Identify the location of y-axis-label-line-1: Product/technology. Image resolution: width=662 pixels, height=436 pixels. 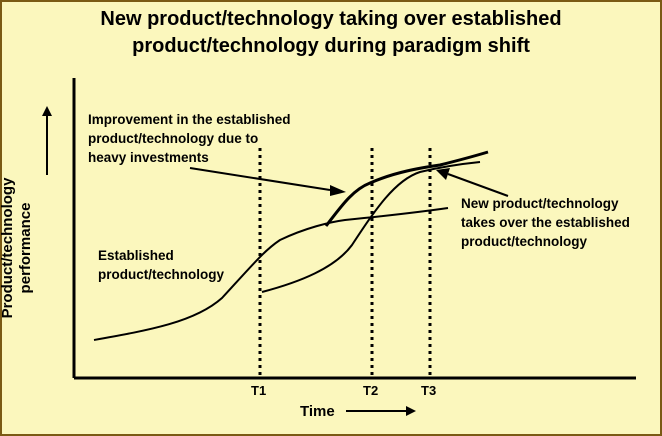
(8, 248).